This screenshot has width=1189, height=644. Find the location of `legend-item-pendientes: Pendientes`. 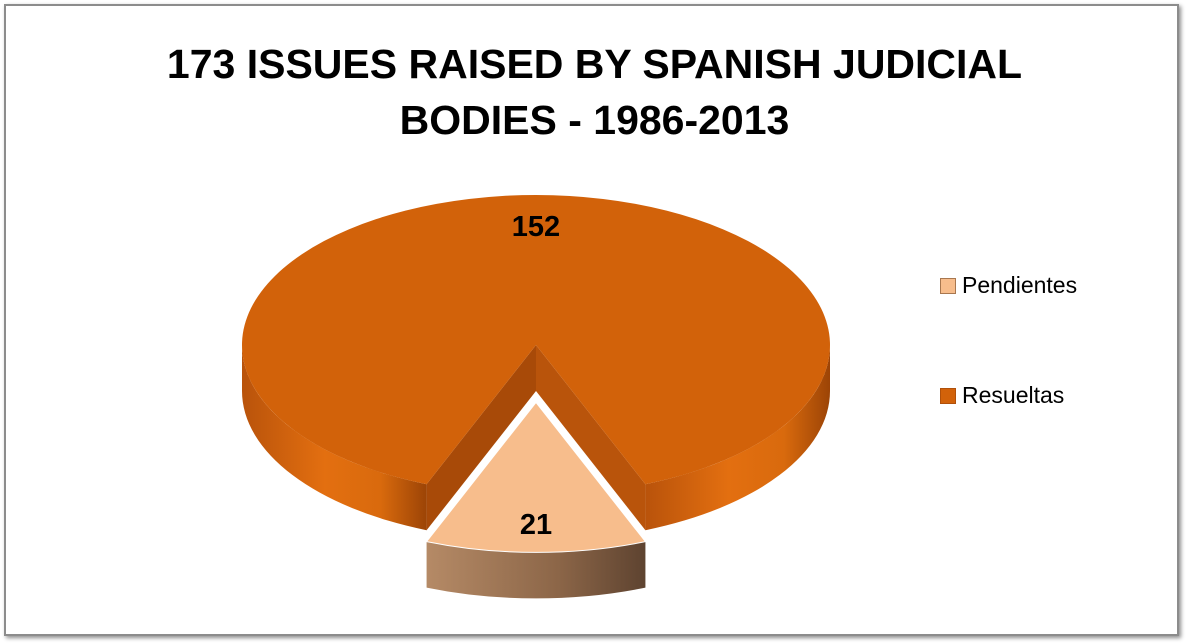

legend-item-pendientes: Pendientes is located at coordinates (1008, 285).